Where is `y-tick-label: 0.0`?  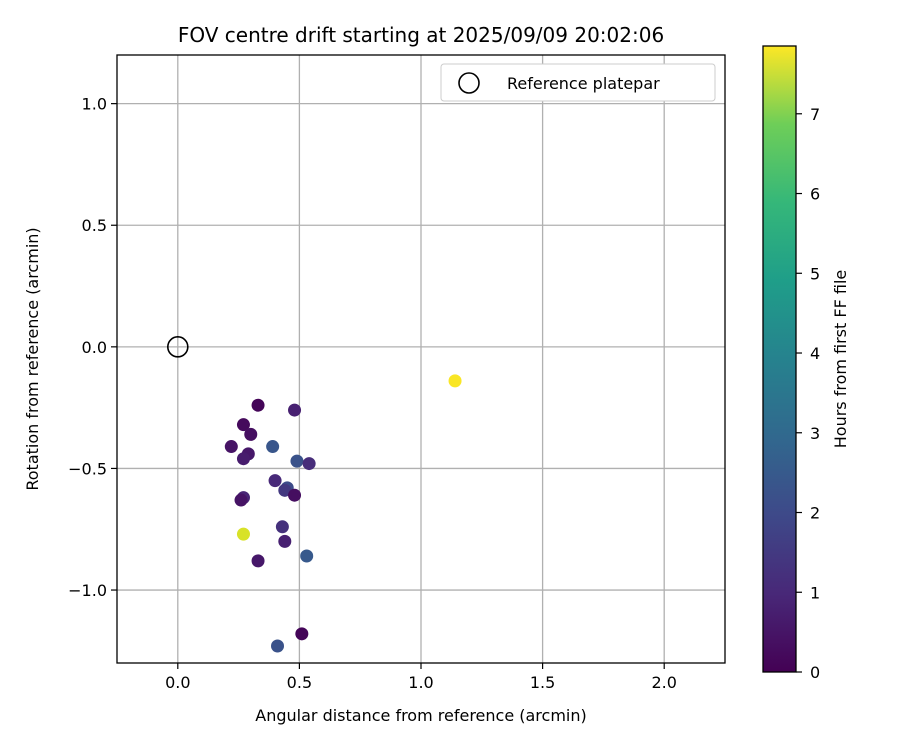 y-tick-label: 0.0 is located at coordinates (94, 347).